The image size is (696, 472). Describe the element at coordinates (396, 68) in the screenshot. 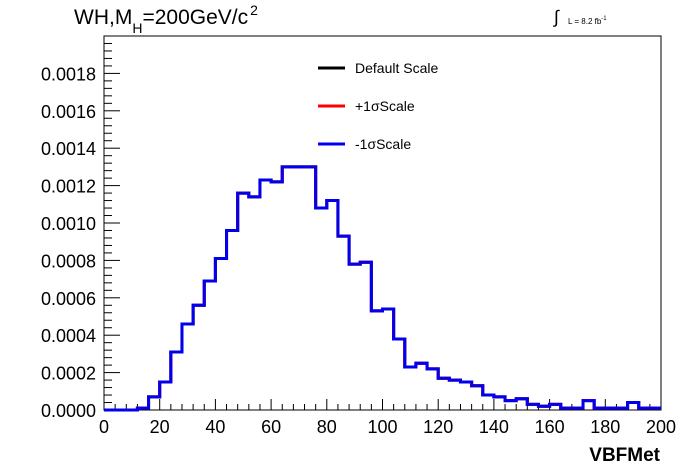

I see `legend-label-0: Default Scale` at that location.